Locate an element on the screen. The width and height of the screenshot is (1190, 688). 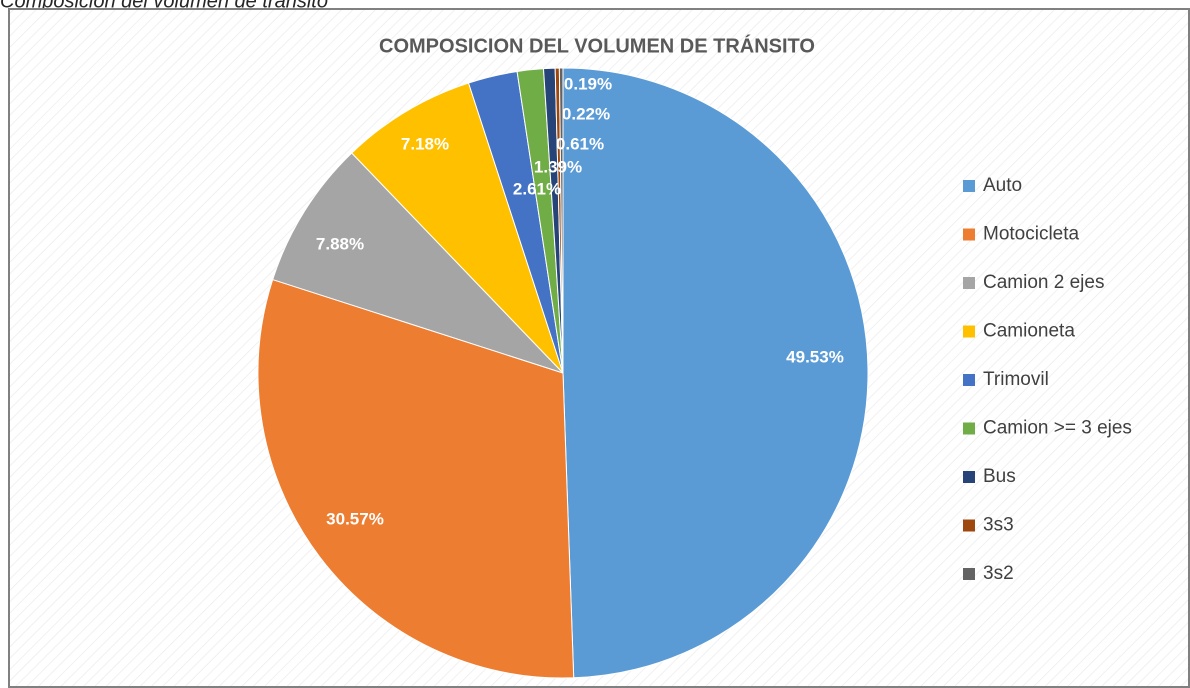
data-label: 2.61% is located at coordinates (537, 188).